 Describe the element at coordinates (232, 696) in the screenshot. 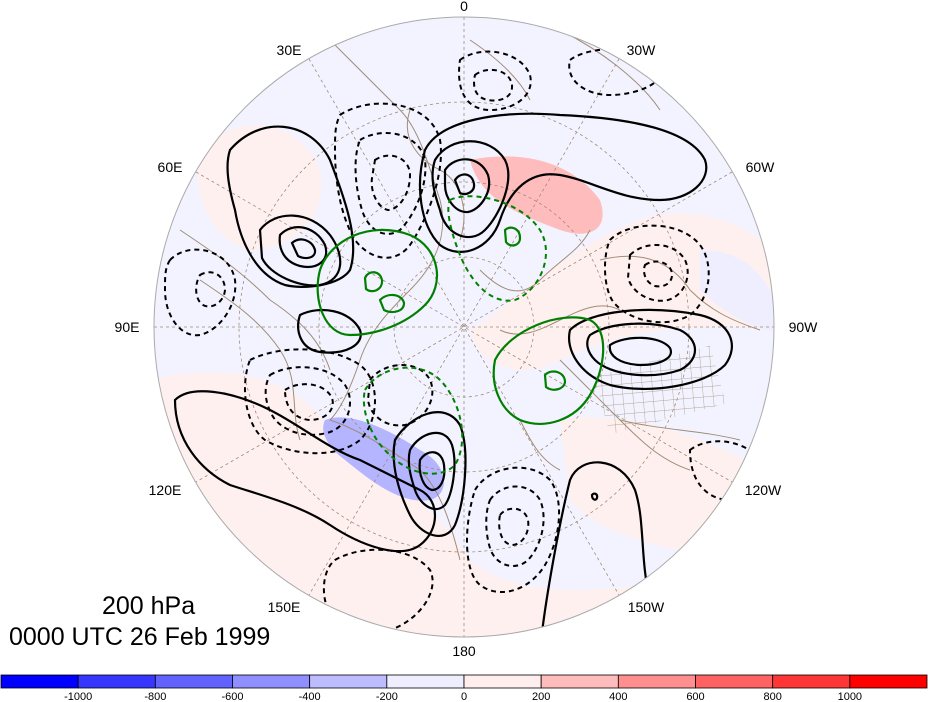

I see `colorbar-tick-label: -600` at that location.